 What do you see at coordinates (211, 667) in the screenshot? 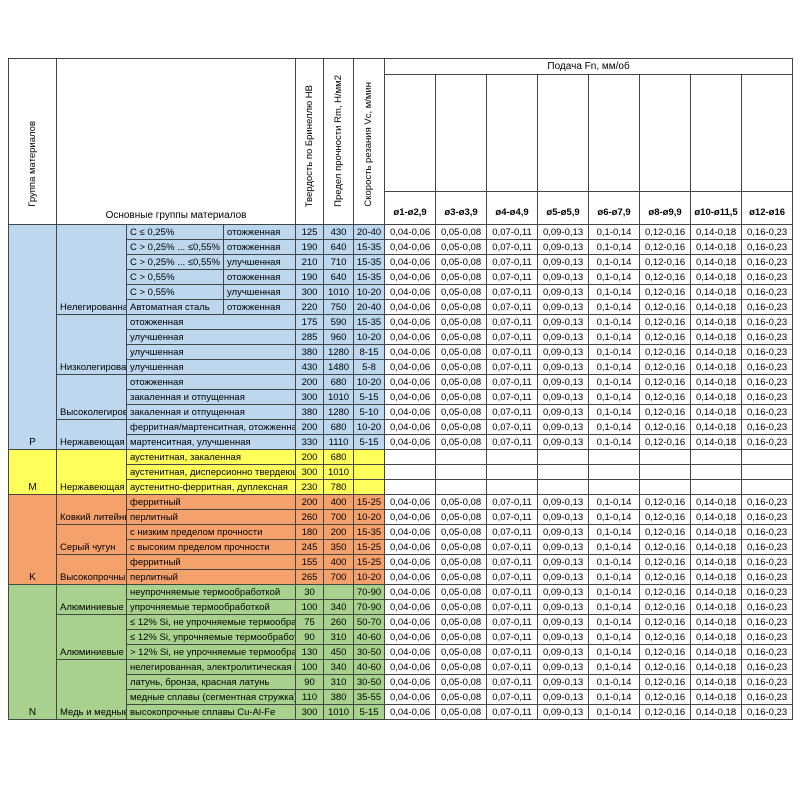
I see `material-desc-cell: нелегированная, электролитическая медь` at bounding box center [211, 667].